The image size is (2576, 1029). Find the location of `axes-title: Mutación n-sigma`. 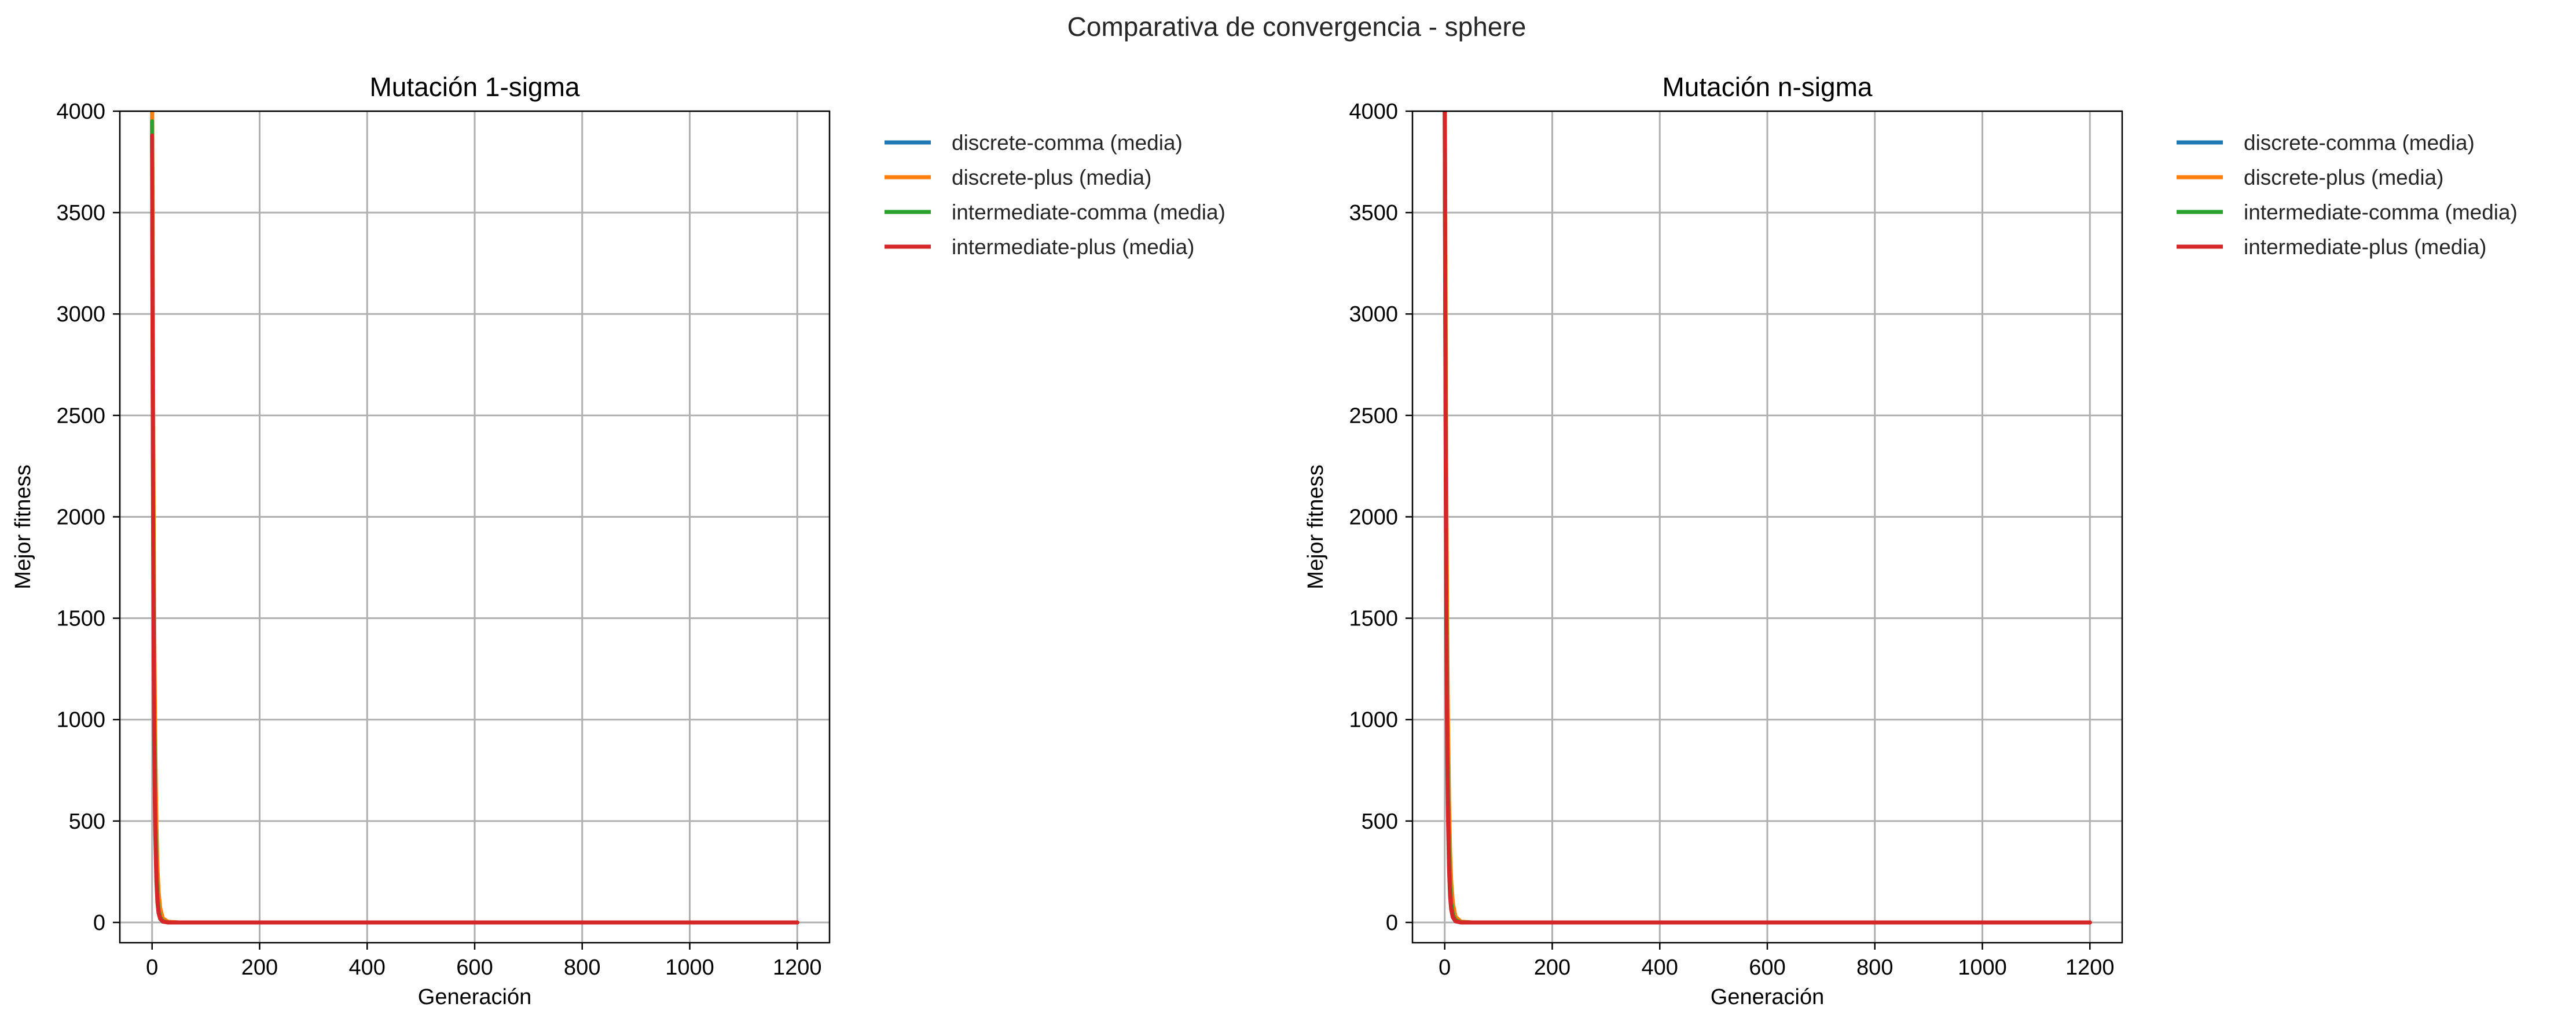

axes-title: Mutación n-sigma is located at coordinates (1767, 87).